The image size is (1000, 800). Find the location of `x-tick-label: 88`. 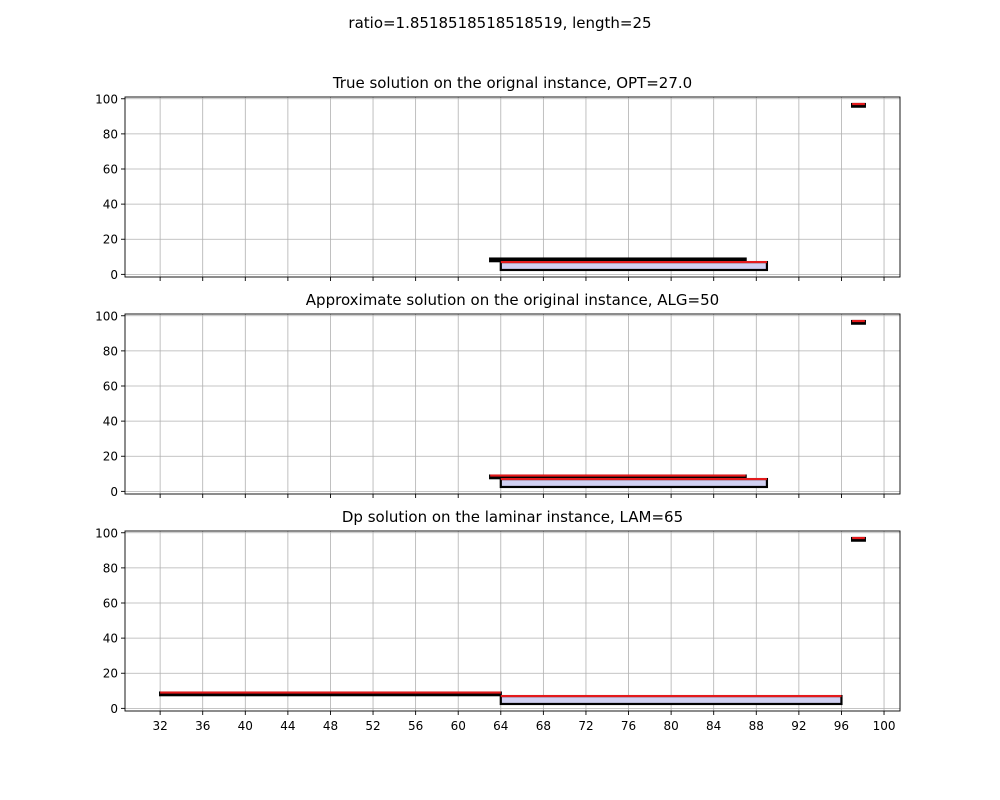

x-tick-label: 88 is located at coordinates (756, 726).